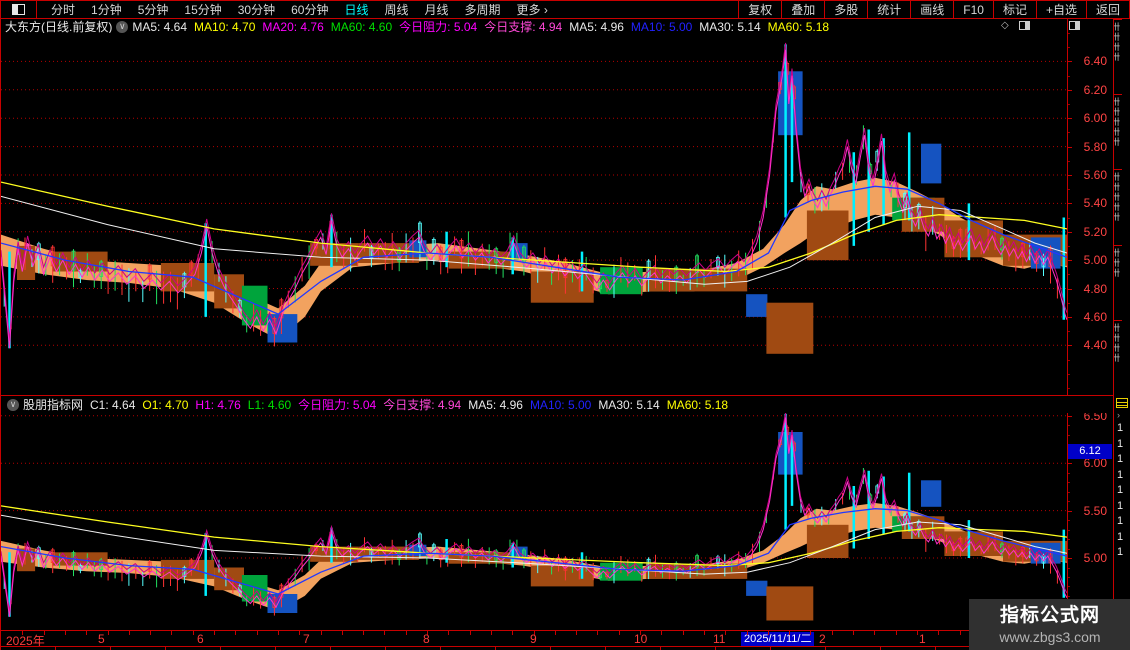 This screenshot has width=1130, height=650. I want to click on date-axis: 2025年 2025/11/11/二 5 6 7 8 9 10 11 2 1, so click(565, 639).